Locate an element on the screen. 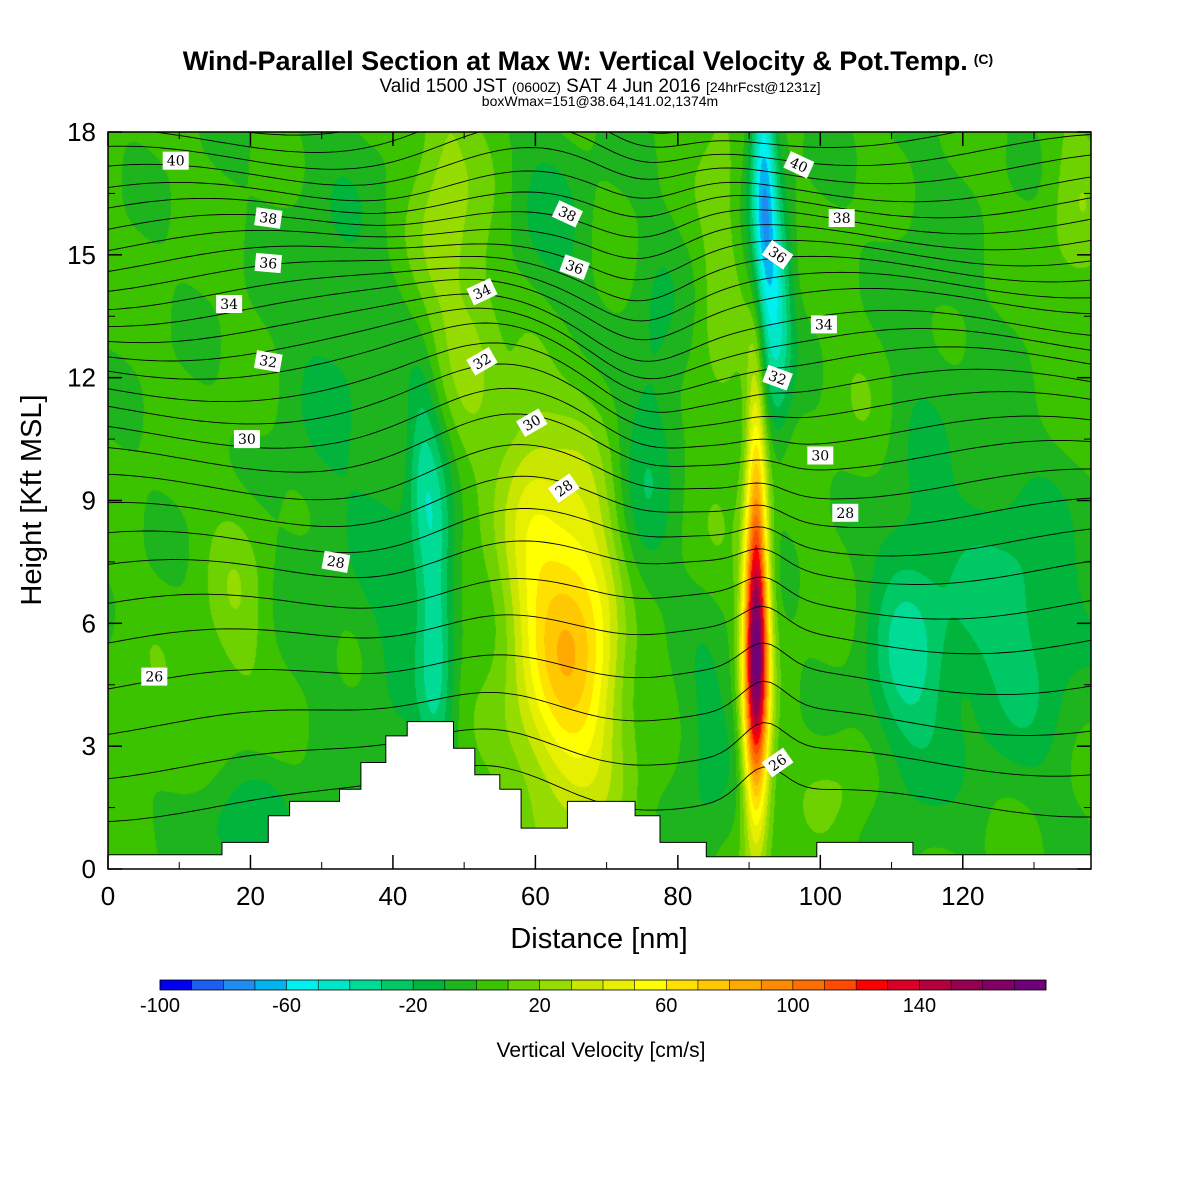 This screenshot has width=1200, height=1200. contour-label: 28 is located at coordinates (336, 562).